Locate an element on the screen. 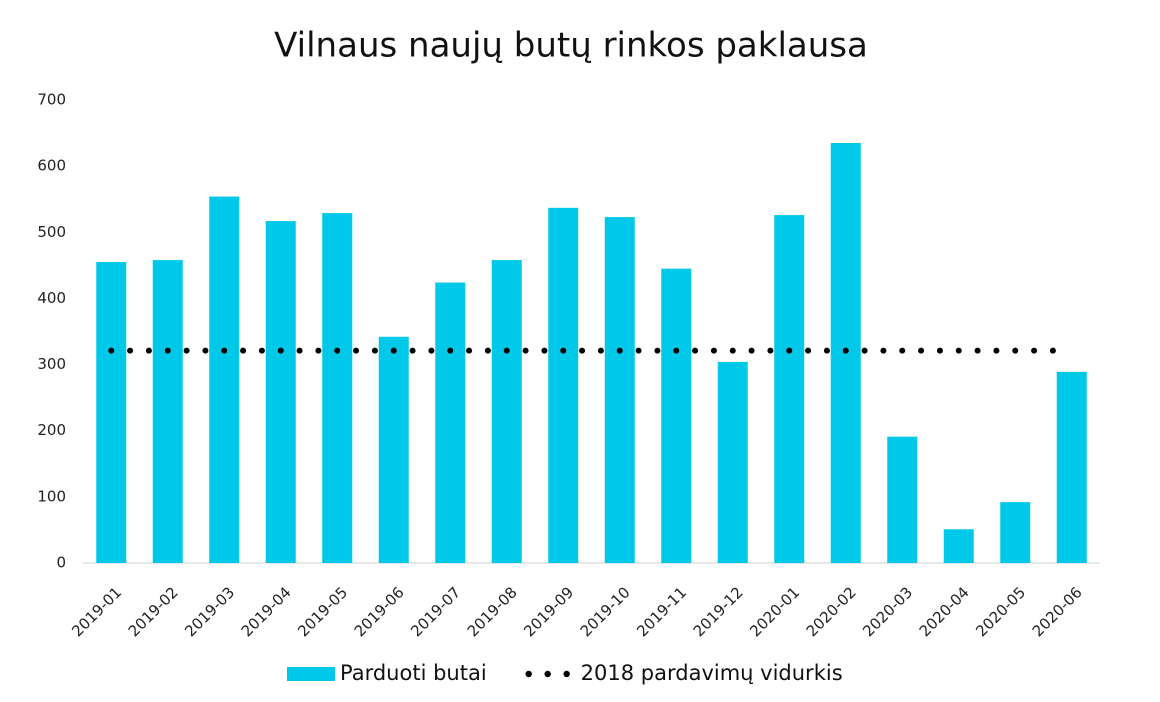 The image size is (1160, 702). y-tick-label: 400 is located at coordinates (51, 298).